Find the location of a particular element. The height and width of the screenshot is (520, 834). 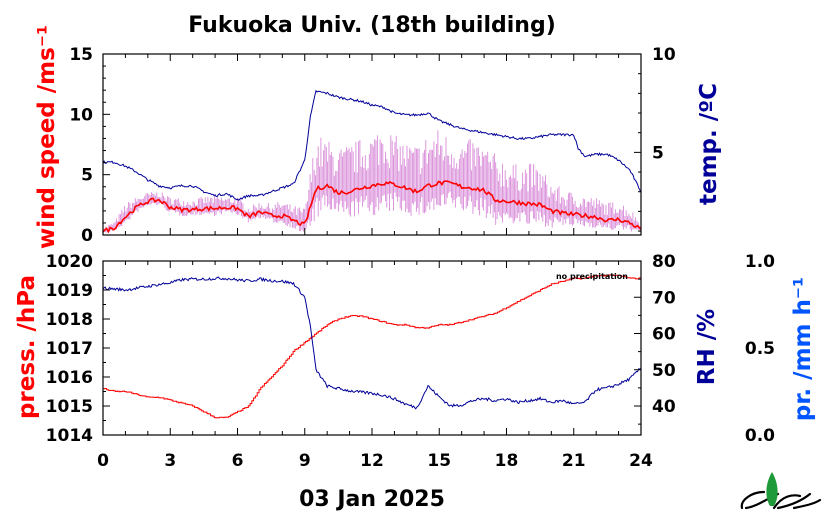

wind-tick-label: 5 is located at coordinates (87, 176).